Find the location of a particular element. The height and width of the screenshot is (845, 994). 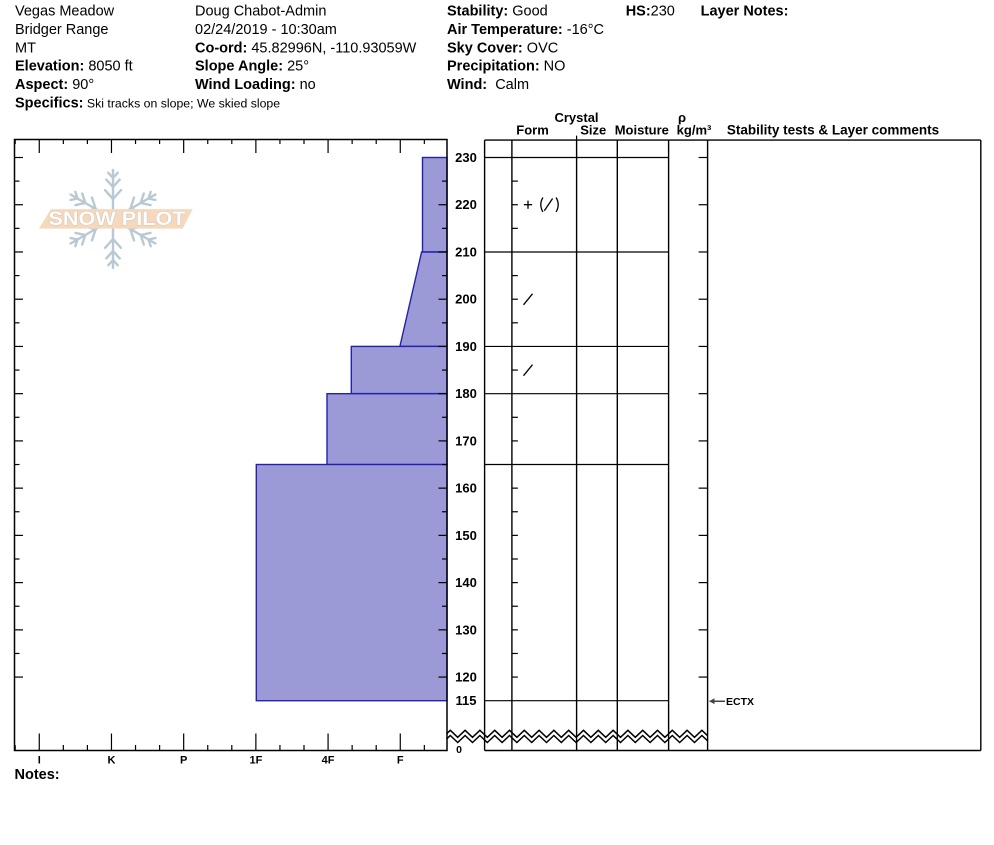

svg-text: Doug Chabot-Admin is located at coordinates (260, 12).